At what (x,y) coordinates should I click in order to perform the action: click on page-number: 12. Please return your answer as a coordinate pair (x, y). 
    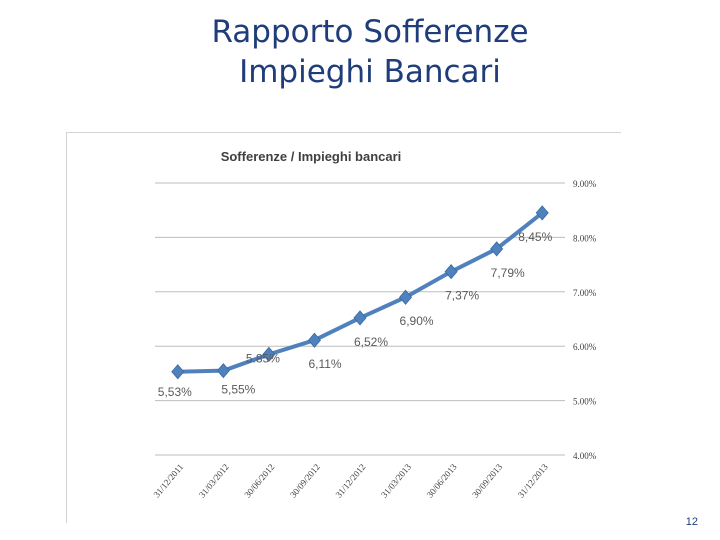
    Looking at the image, I should click on (691, 522).